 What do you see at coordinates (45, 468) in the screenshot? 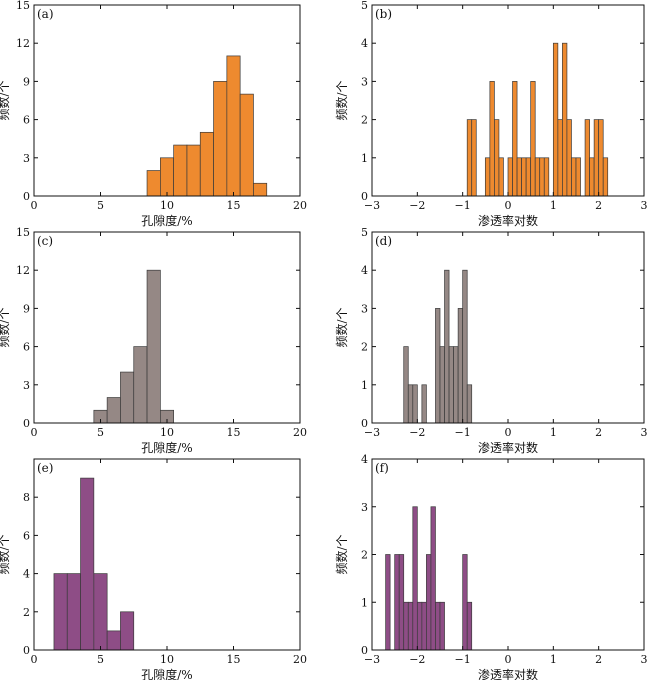
I see `panel-label: (e)` at bounding box center [45, 468].